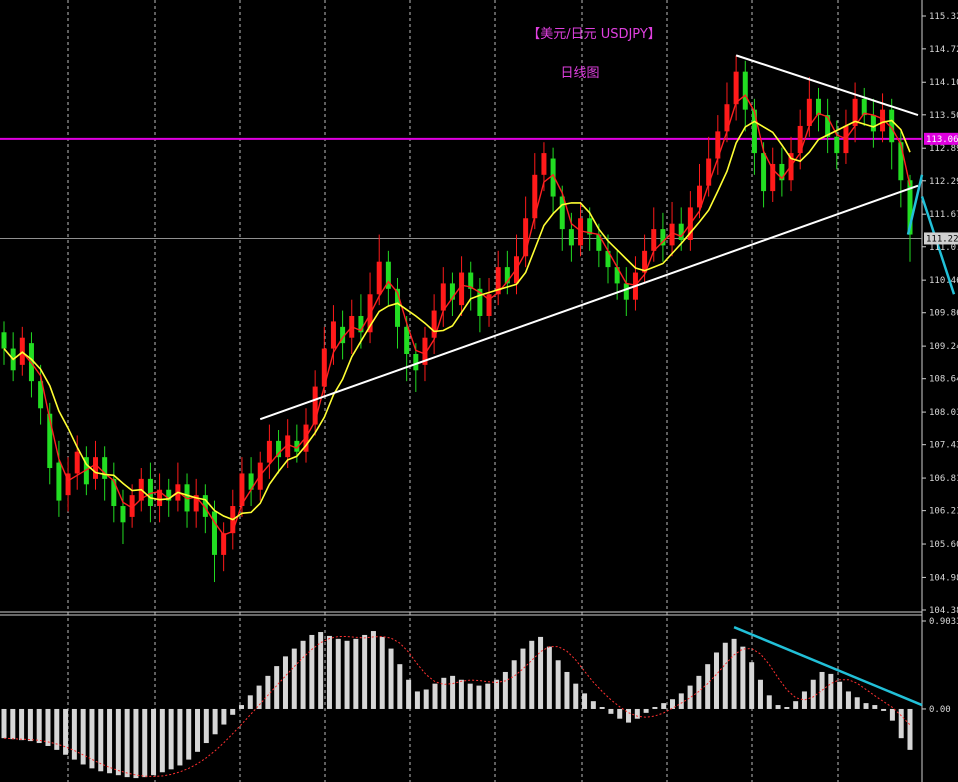 The height and width of the screenshot is (782, 958). What do you see at coordinates (594, 34) in the screenshot?
I see `chart-title: 【美元/日元 USDJPY】` at bounding box center [594, 34].